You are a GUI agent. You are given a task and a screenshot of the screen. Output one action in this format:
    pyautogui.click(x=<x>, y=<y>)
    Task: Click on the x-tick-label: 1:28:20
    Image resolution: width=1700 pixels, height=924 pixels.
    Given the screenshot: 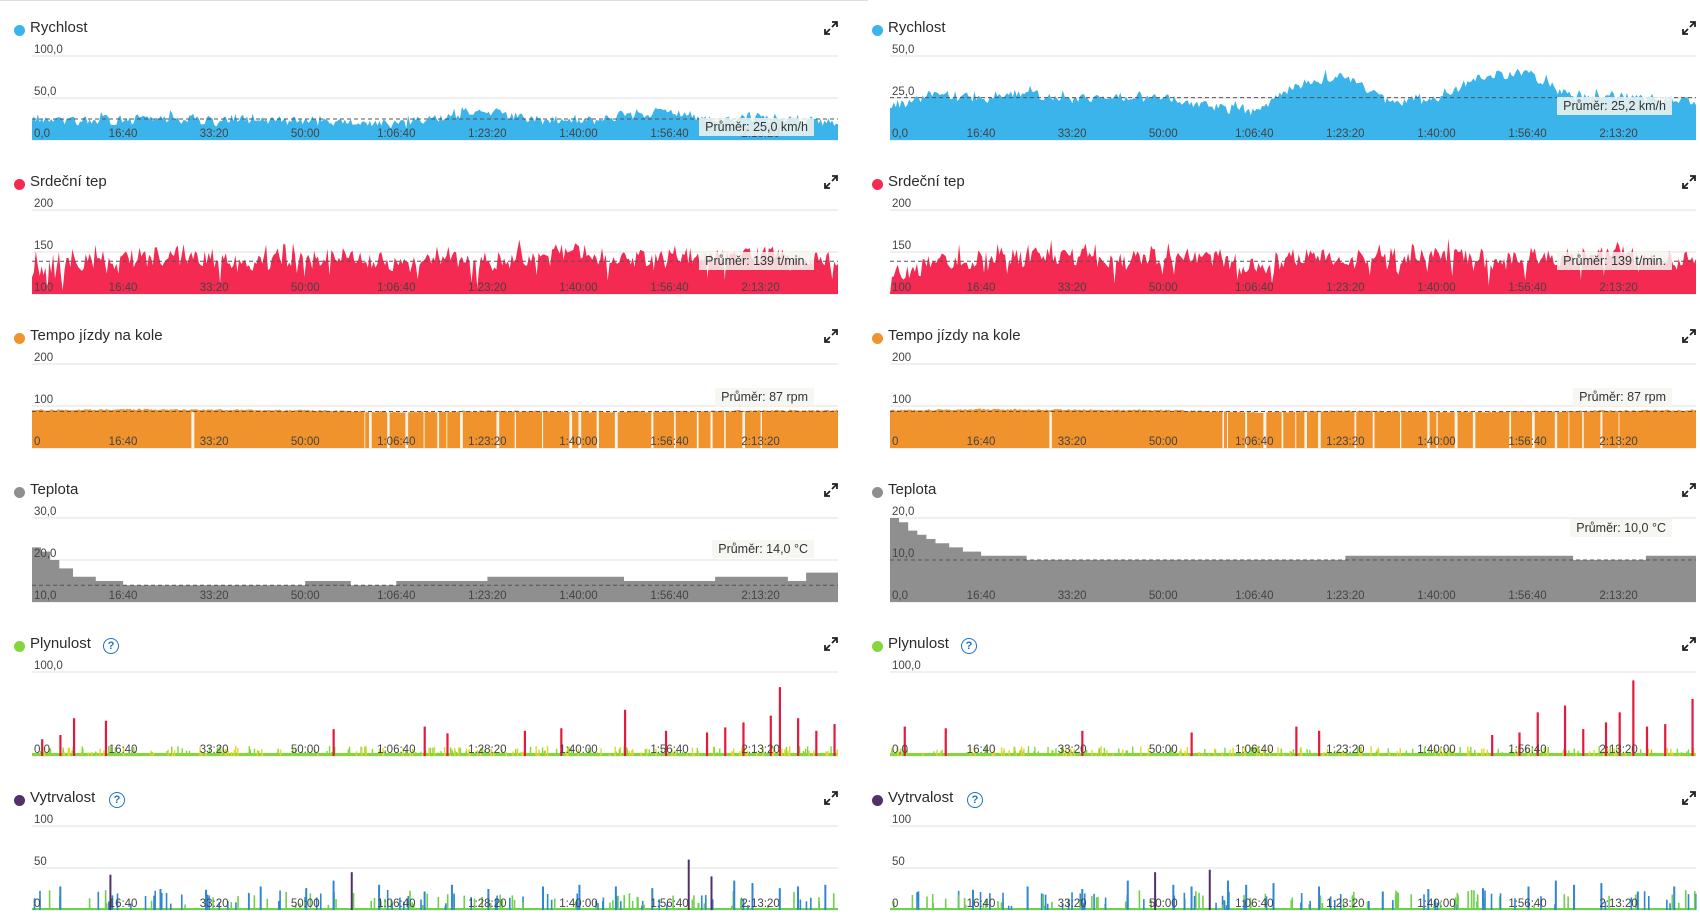 What is the action you would take?
    pyautogui.click(x=487, y=750)
    